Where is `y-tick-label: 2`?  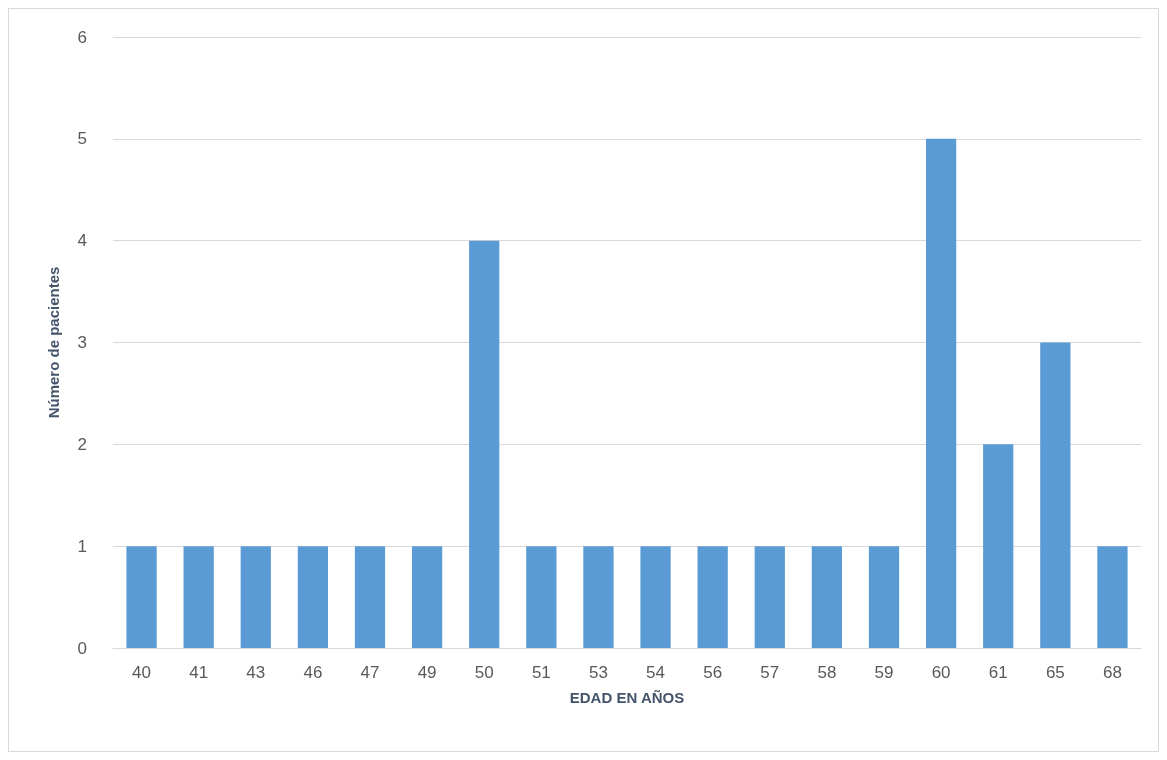 y-tick-label: 2 is located at coordinates (82, 444).